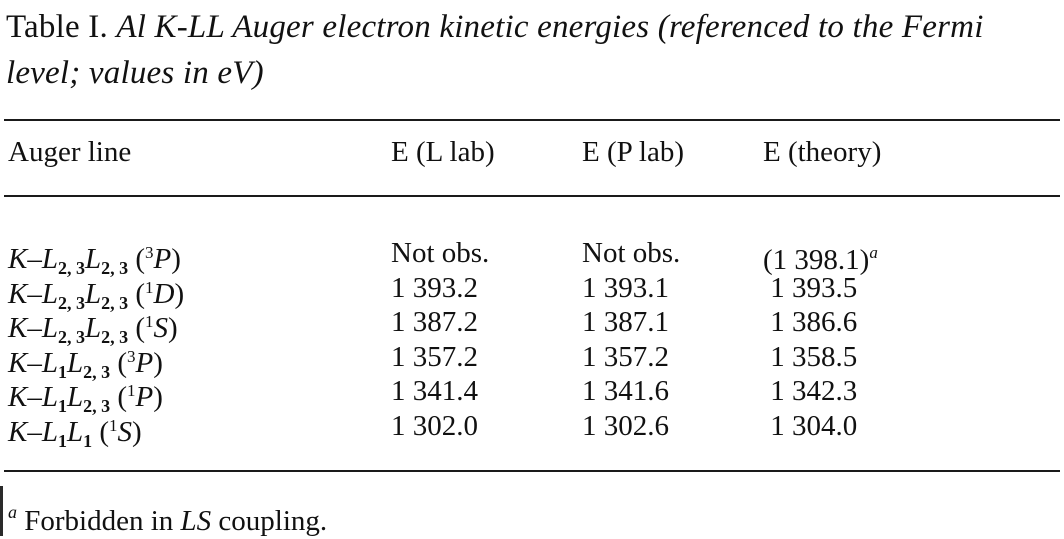 The image size is (1064, 539). What do you see at coordinates (440, 253) in the screenshot?
I see `l-lab-value: Not obs.` at bounding box center [440, 253].